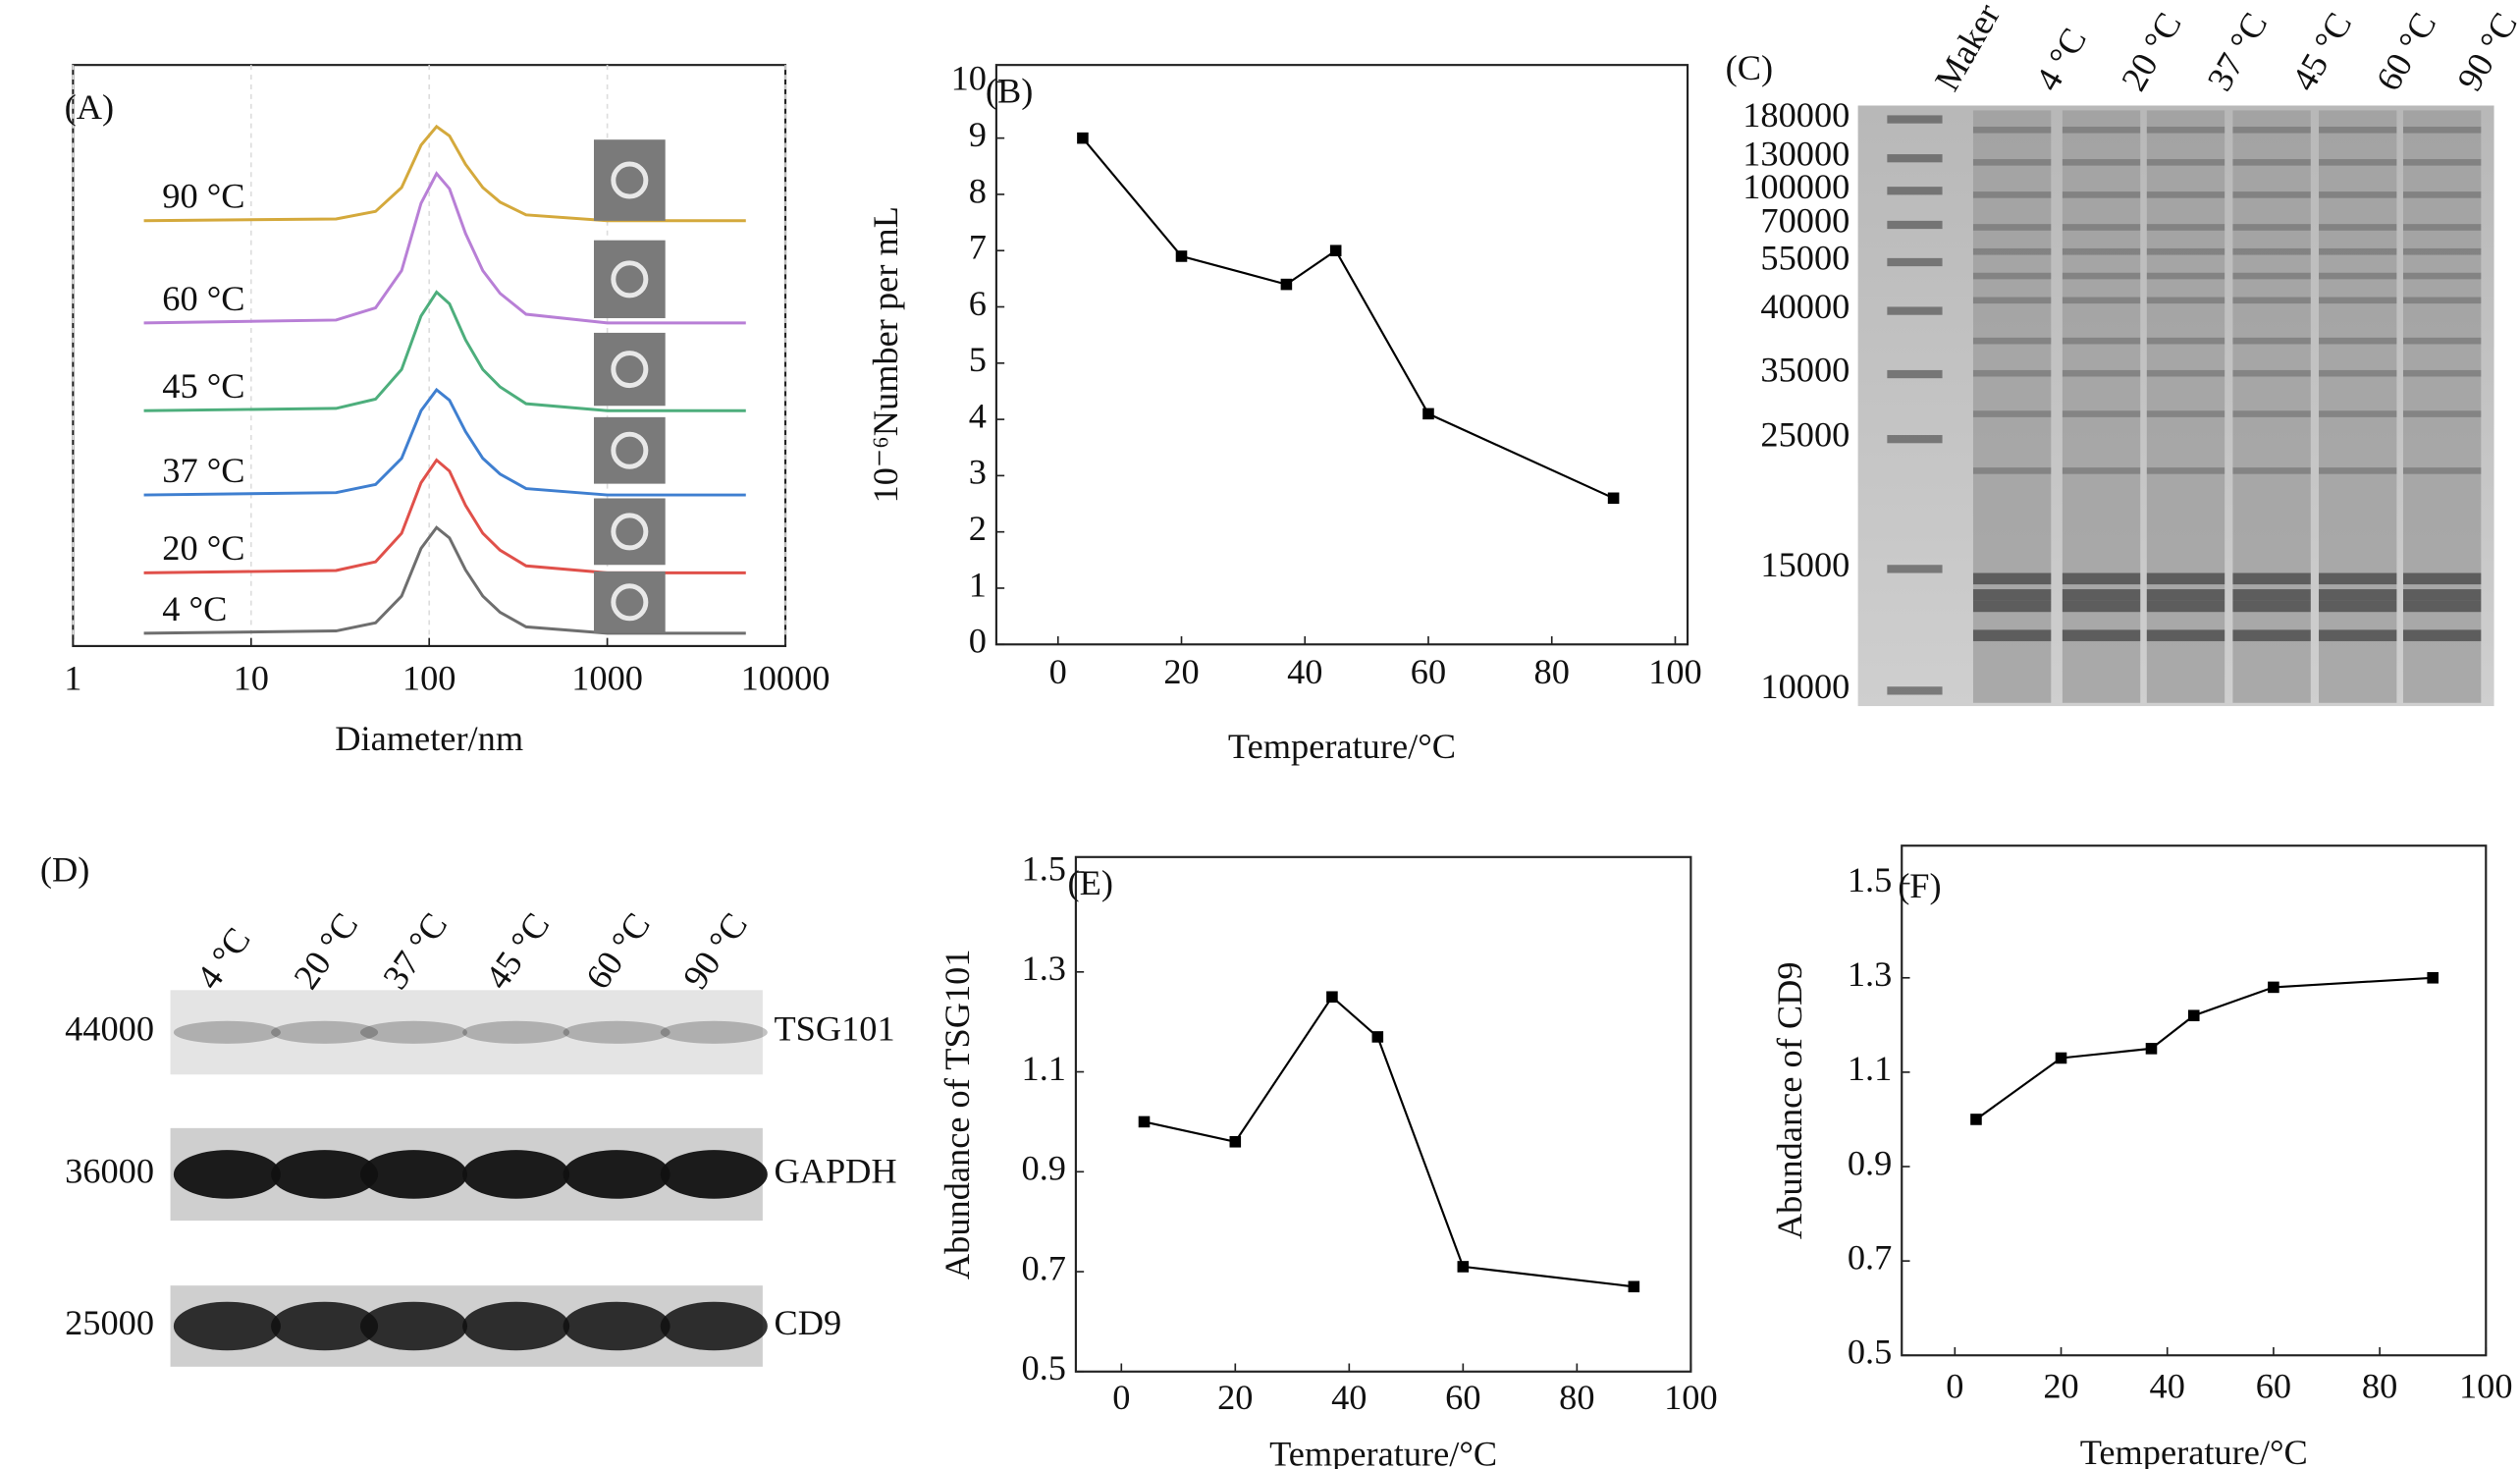  What do you see at coordinates (1121, 1397) in the screenshot?
I see `x-tick-label: 0` at bounding box center [1121, 1397].